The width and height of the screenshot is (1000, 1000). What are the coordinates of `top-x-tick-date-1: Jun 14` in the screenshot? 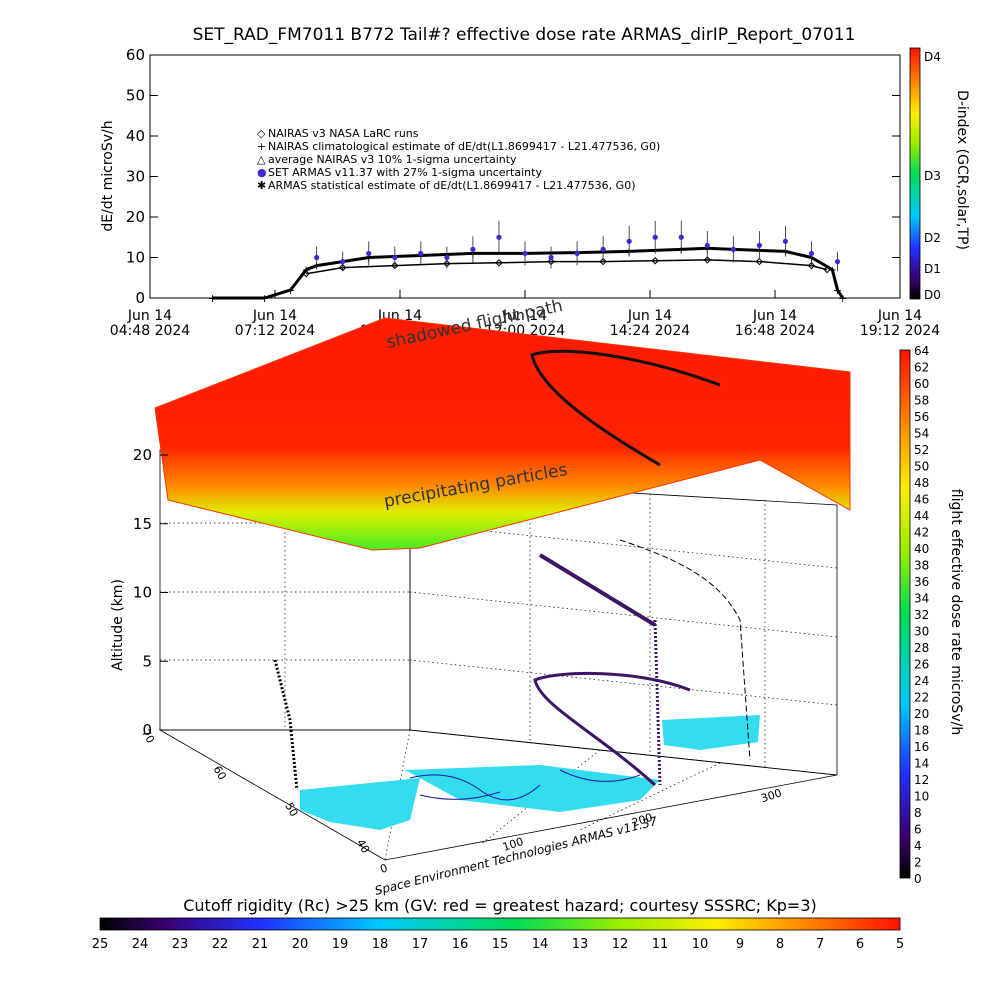 It's located at (274, 316).